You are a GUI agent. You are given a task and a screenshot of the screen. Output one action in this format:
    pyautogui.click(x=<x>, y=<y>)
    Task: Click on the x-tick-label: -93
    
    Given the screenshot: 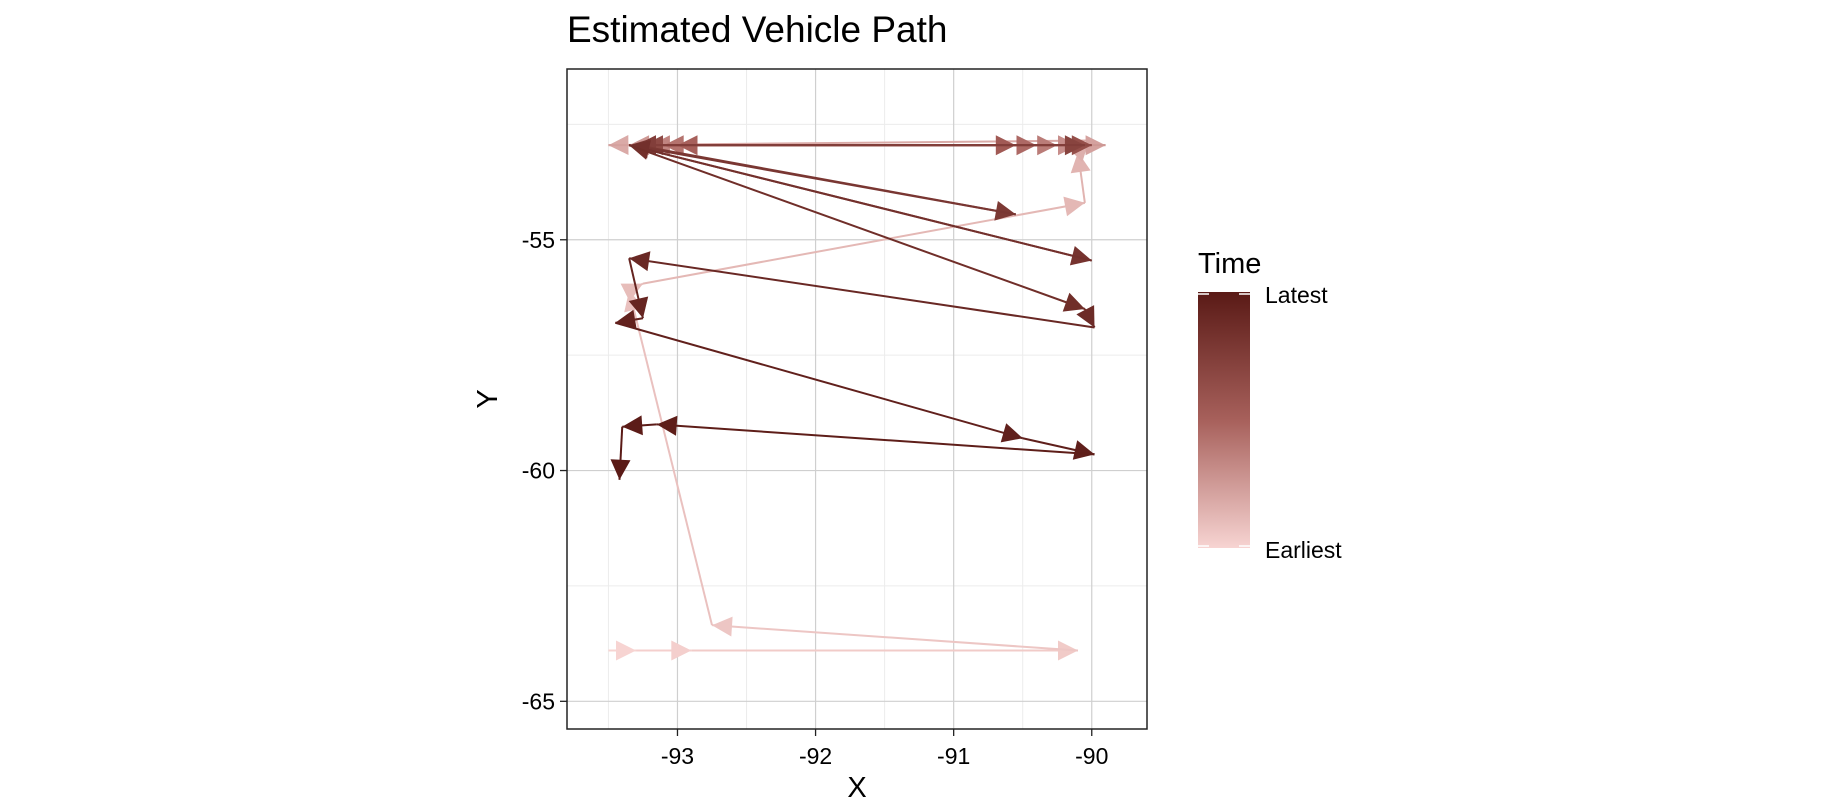 What is the action you would take?
    pyautogui.click(x=677, y=756)
    